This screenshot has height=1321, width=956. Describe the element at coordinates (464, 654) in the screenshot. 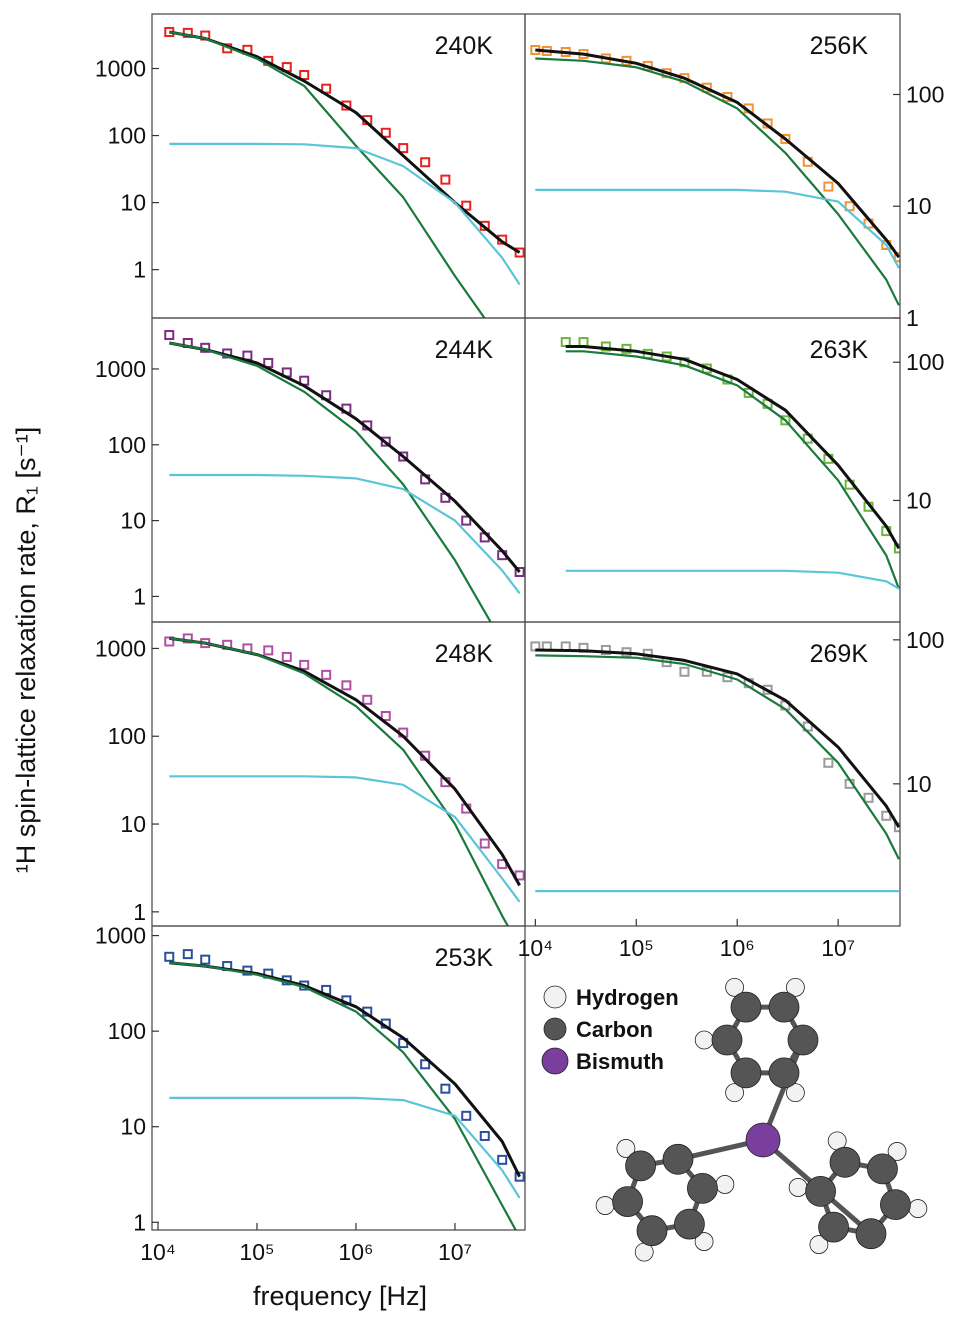

I see `panel-label: 248K` at that location.